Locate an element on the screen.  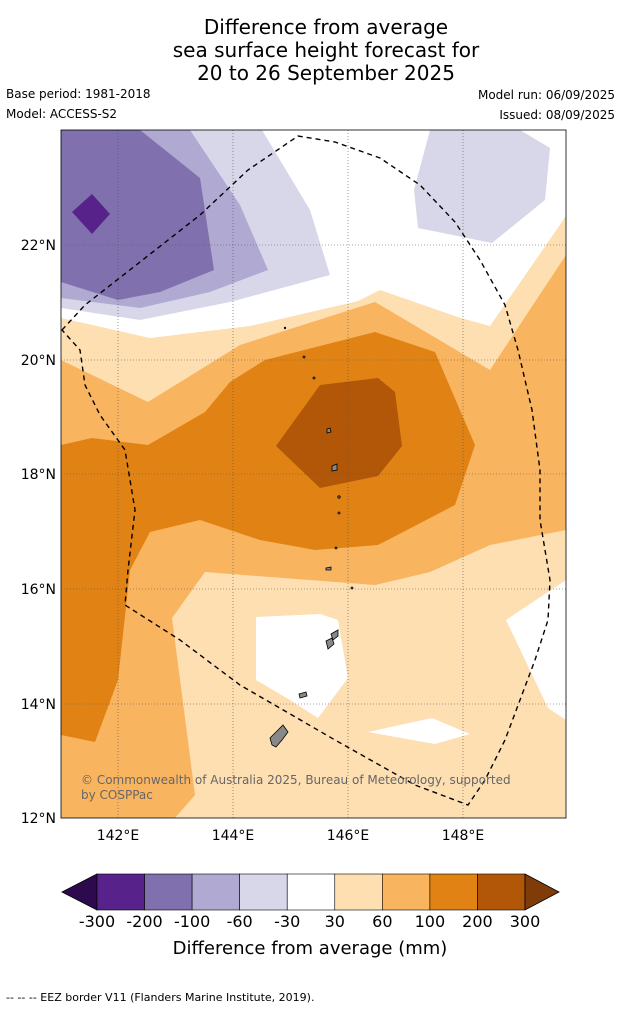
island-farallon is located at coordinates (352, 588).